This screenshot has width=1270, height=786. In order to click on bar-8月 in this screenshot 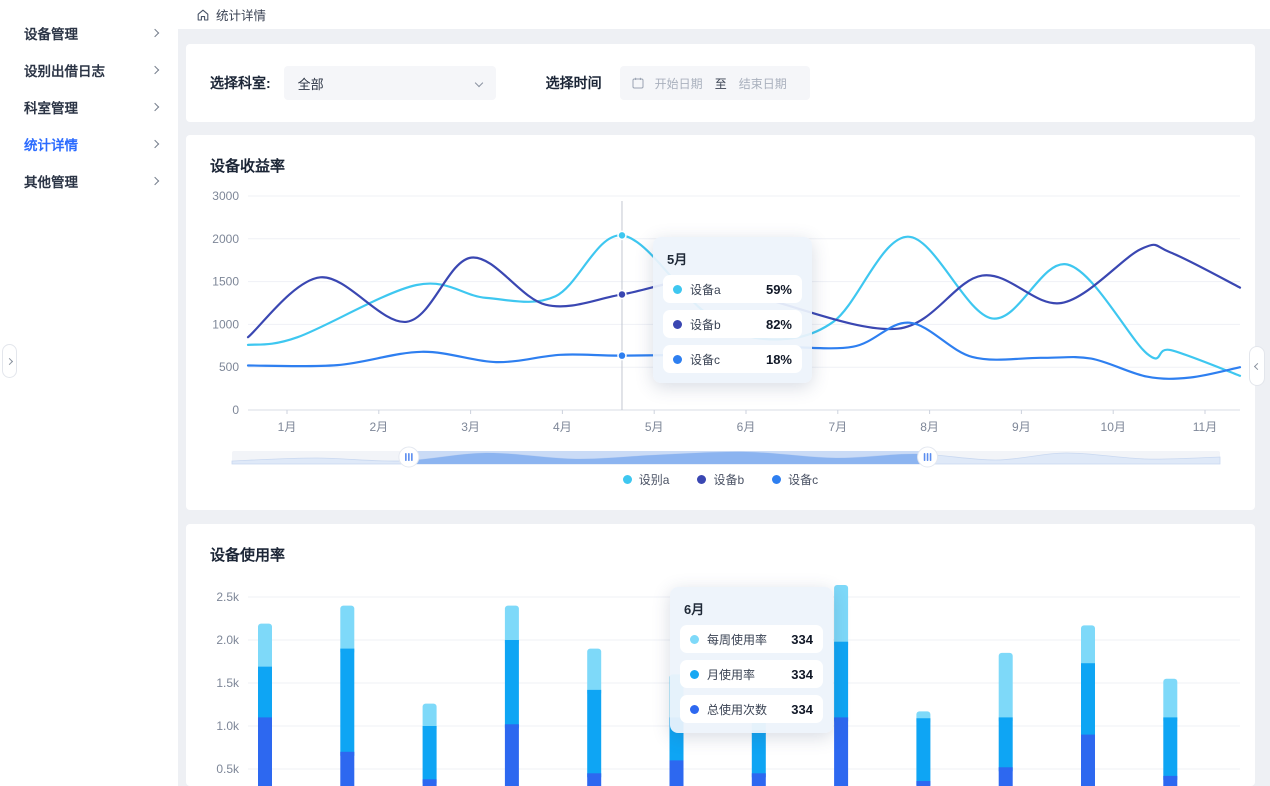, I will do `click(841, 685)`.